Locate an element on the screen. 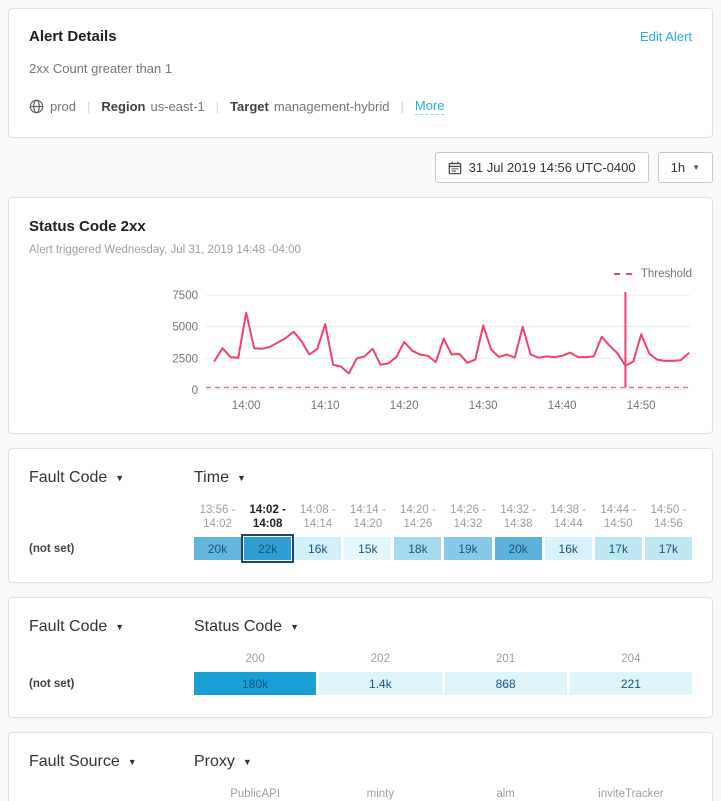  chart-legend: Threshold is located at coordinates (360, 274).